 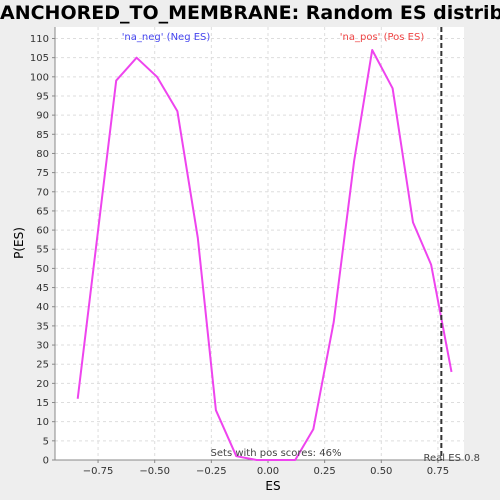 I want to click on x-tick-label: 0.75, so click(x=438, y=471).